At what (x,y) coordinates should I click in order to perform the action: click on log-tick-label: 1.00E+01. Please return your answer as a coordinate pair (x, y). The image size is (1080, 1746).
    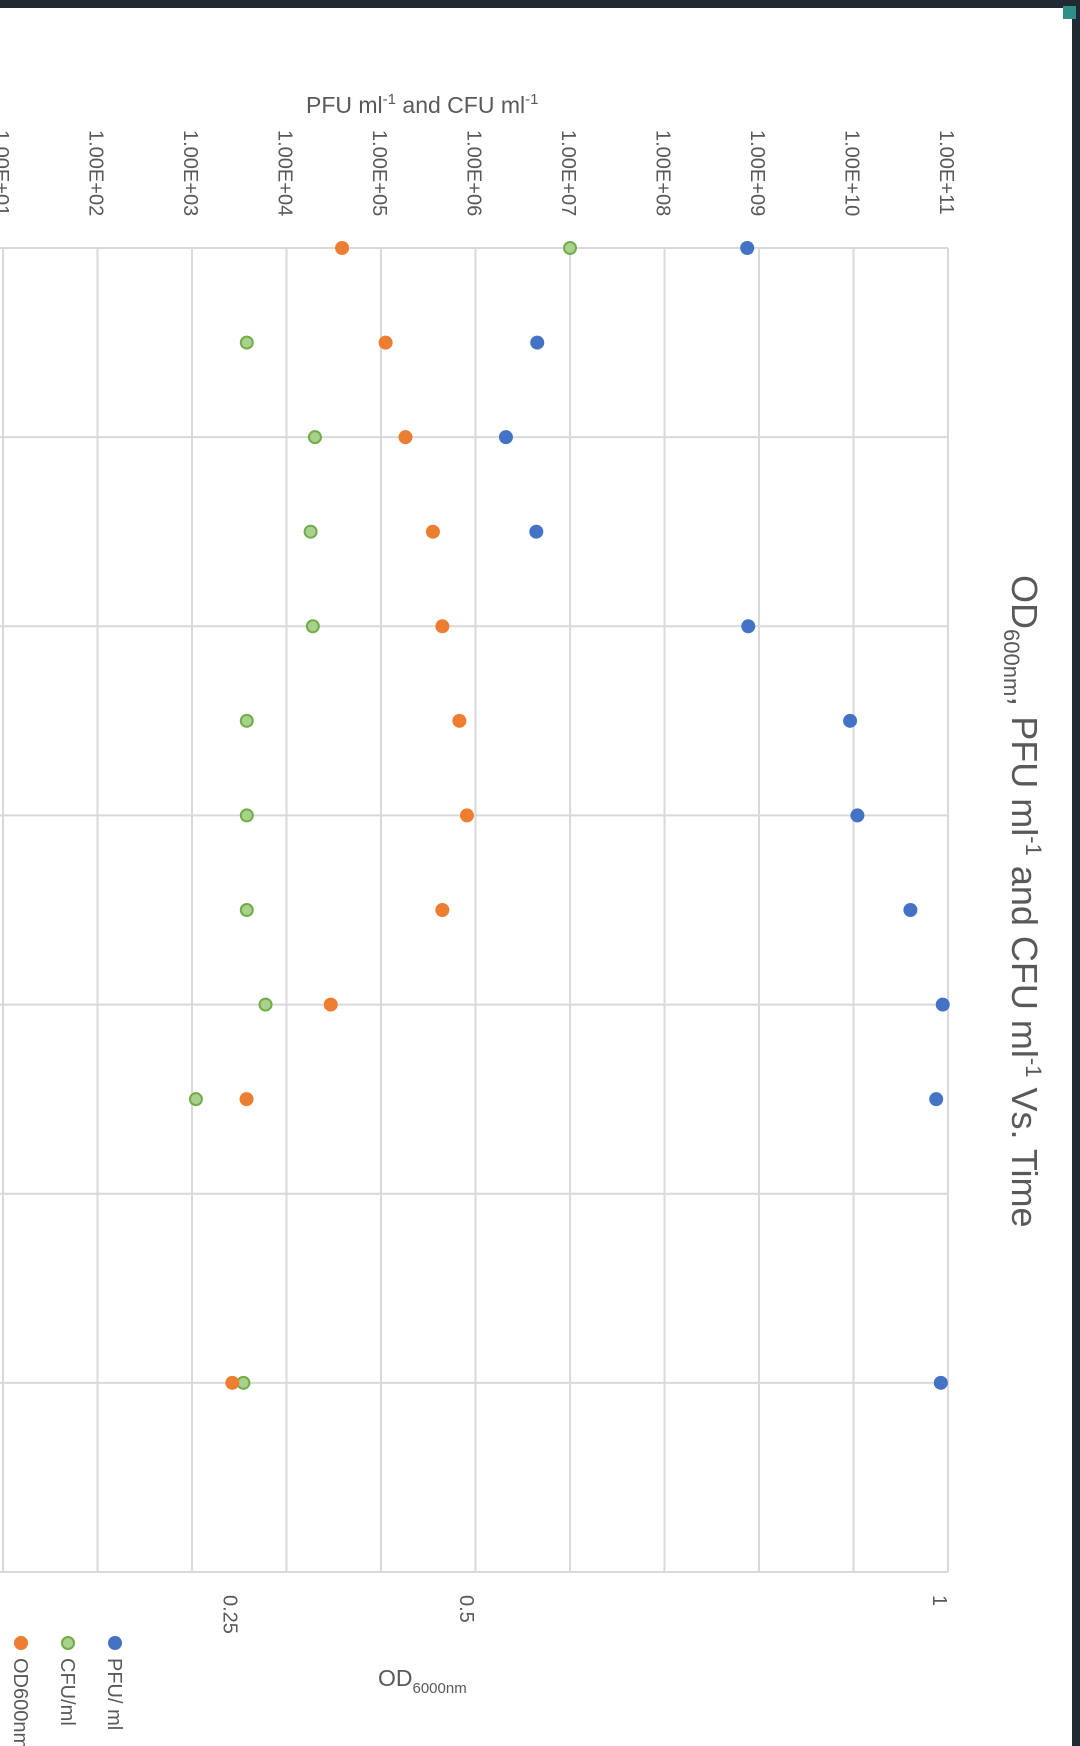
    Looking at the image, I should click on (6, 173).